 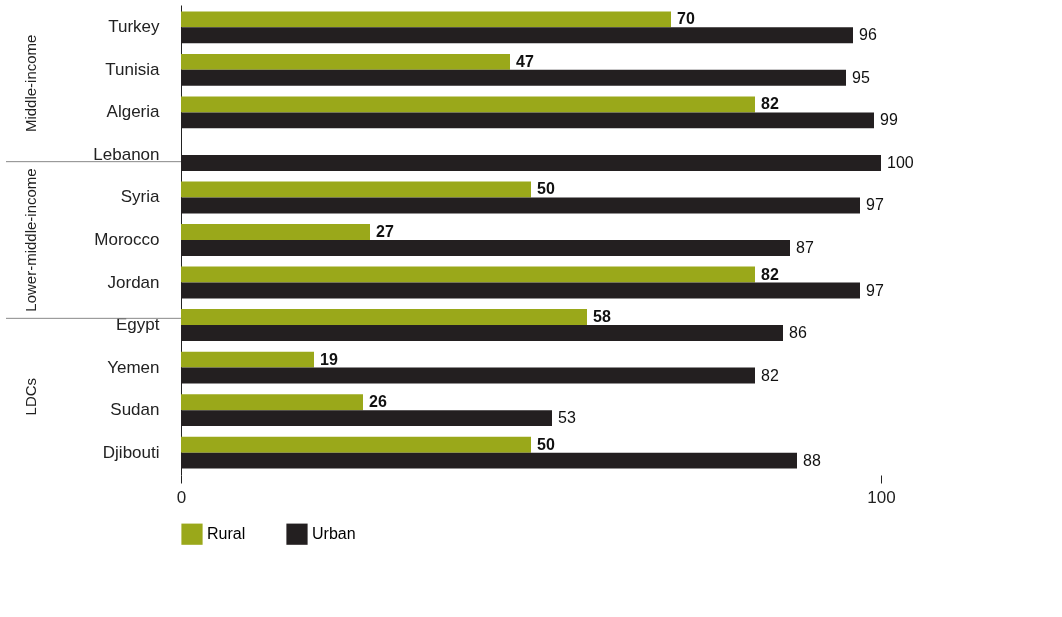 I want to click on y-tick-label: Sudan, so click(x=135, y=410).